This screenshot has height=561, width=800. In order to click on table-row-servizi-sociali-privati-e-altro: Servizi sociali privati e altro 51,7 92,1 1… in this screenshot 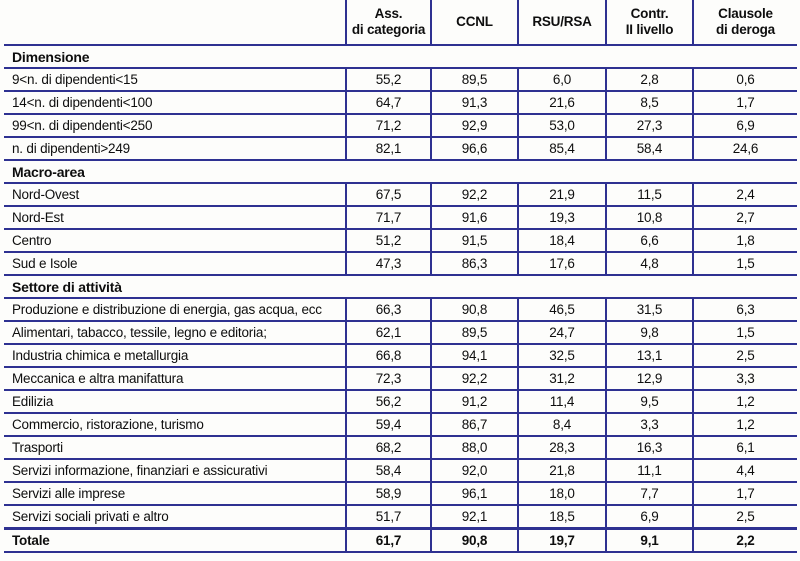, I will do `click(400, 517)`.